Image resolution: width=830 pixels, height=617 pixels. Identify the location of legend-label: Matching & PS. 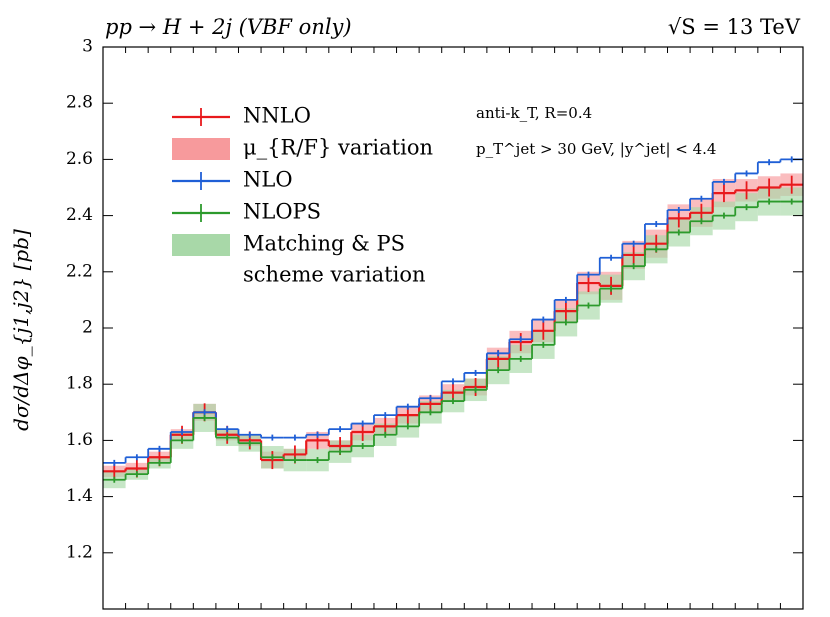
(324, 244).